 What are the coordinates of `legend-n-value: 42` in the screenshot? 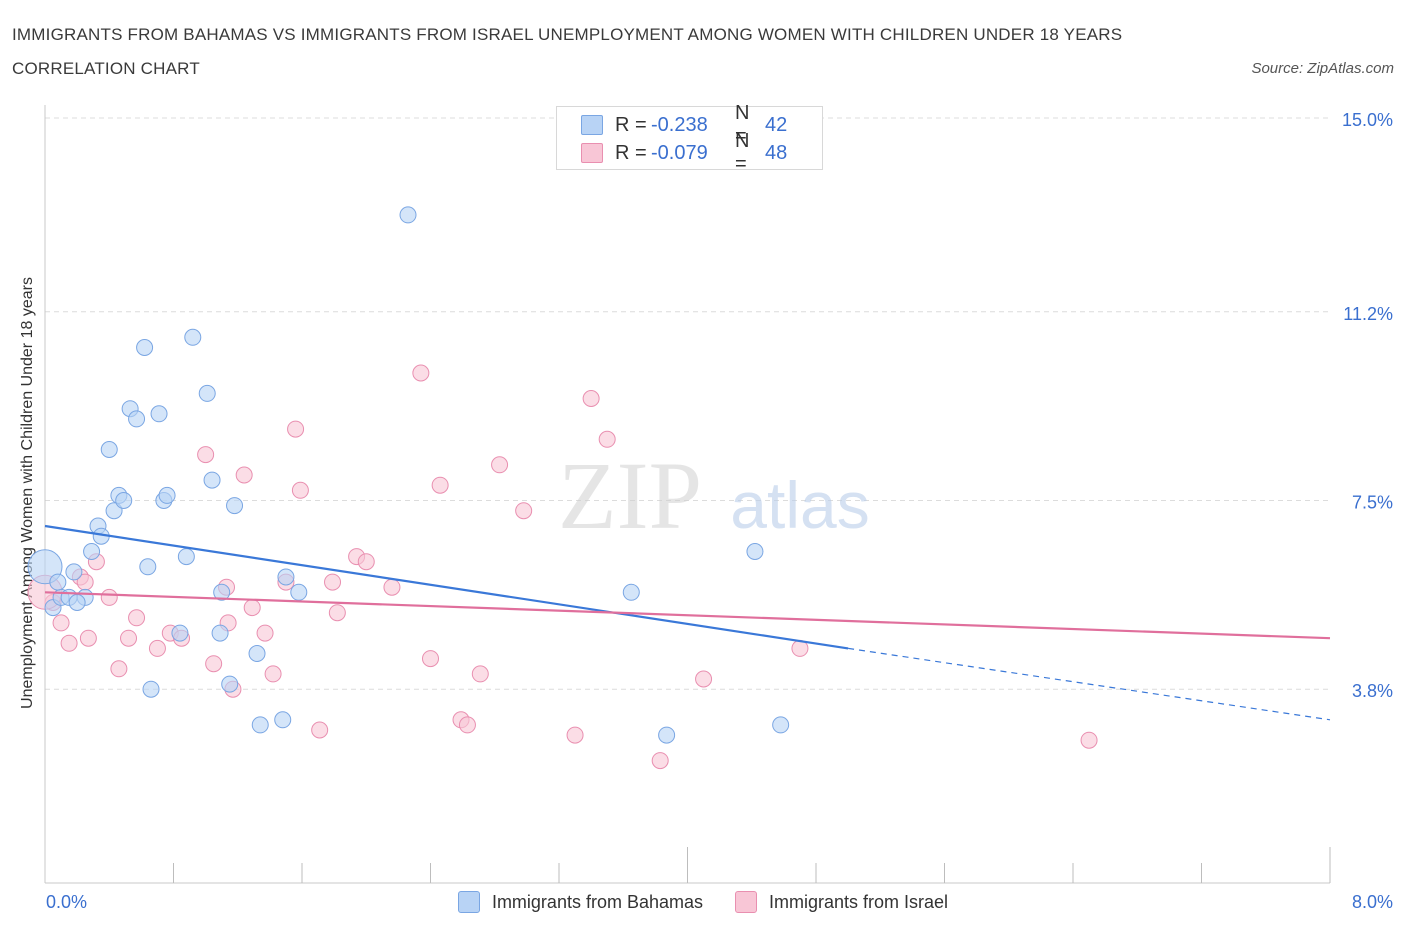 It's located at (776, 124).